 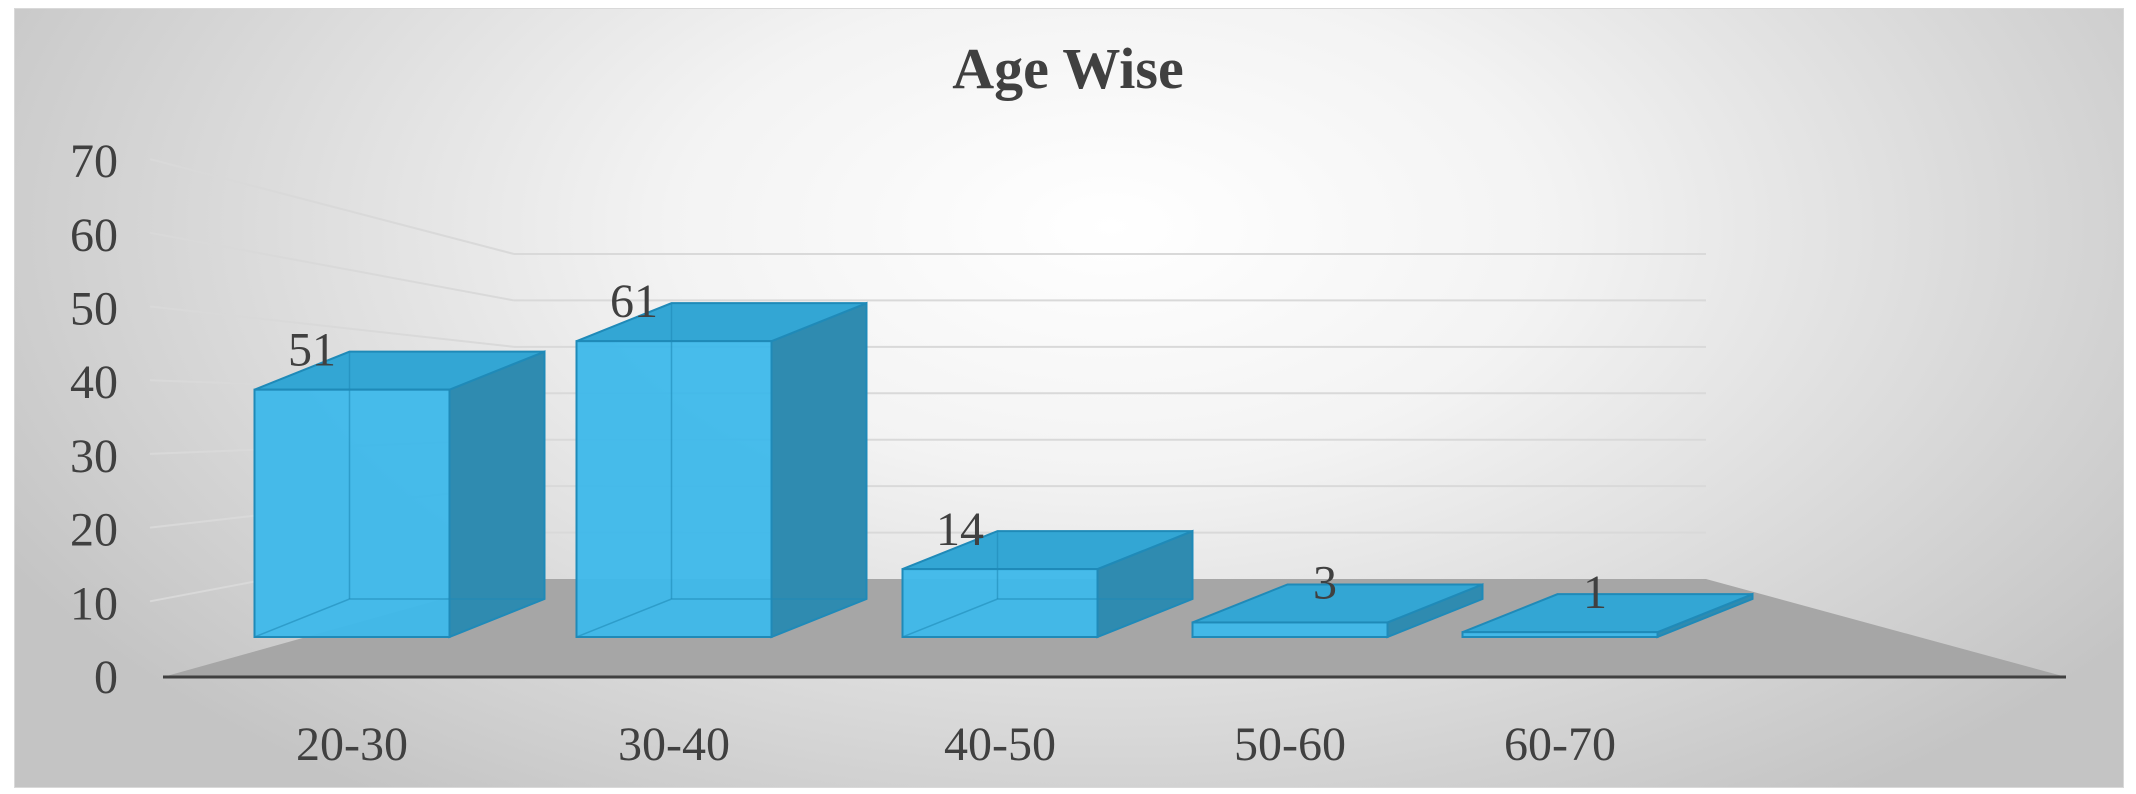 I want to click on y-axis: 0 10 20 30 40 50 60 70, so click(x=94, y=419).